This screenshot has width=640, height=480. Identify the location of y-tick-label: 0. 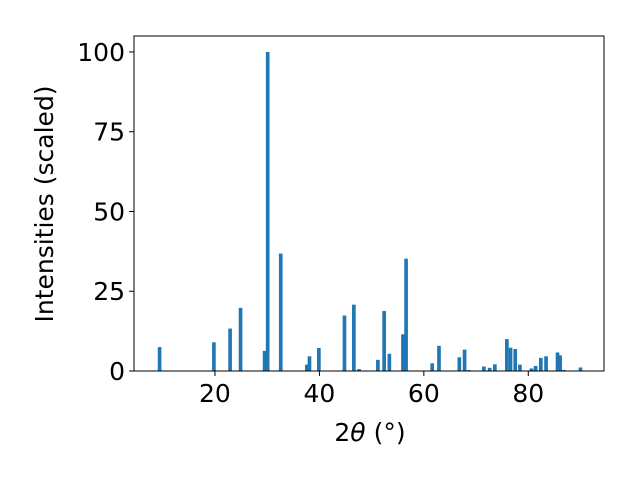
(117, 371).